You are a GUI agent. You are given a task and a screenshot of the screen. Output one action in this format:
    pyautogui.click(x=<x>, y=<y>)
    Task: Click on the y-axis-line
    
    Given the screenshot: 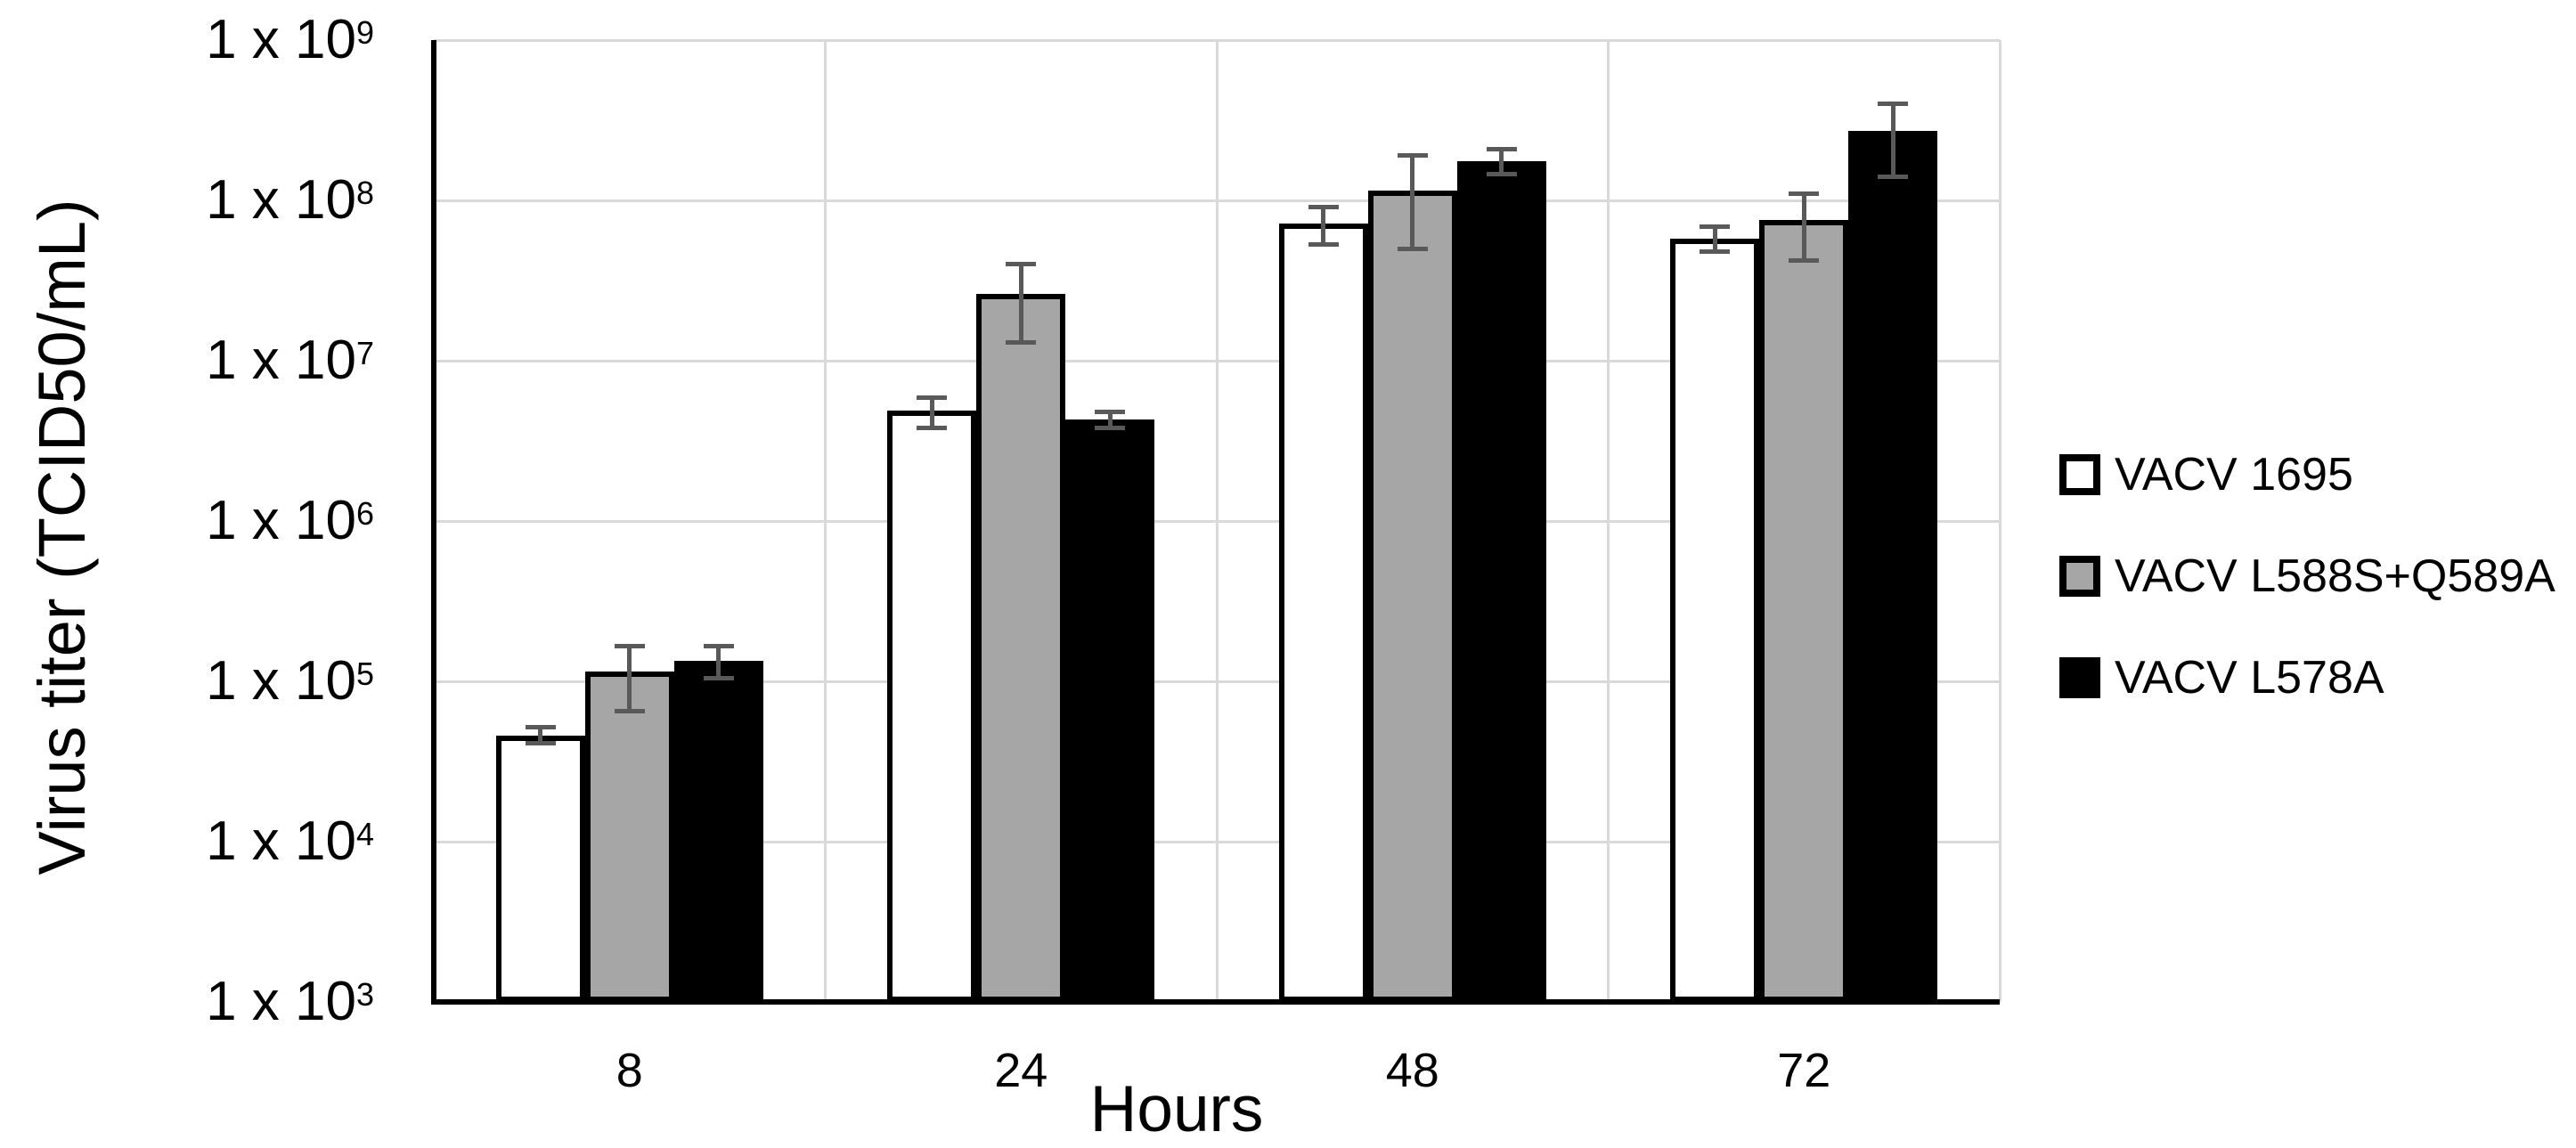 What is the action you would take?
    pyautogui.click(x=433, y=522)
    